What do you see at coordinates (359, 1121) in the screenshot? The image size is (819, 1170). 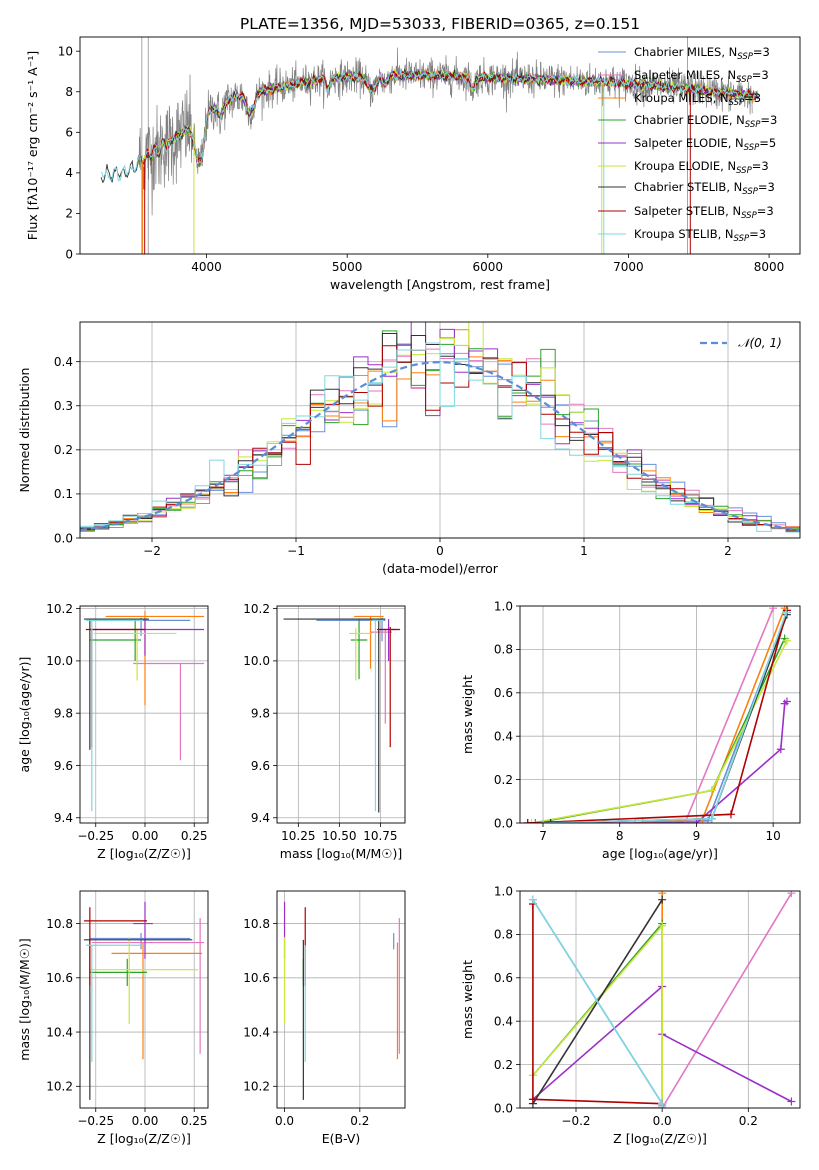 I see `mass_vs_ebv-xtick-label: 0.2` at bounding box center [359, 1121].